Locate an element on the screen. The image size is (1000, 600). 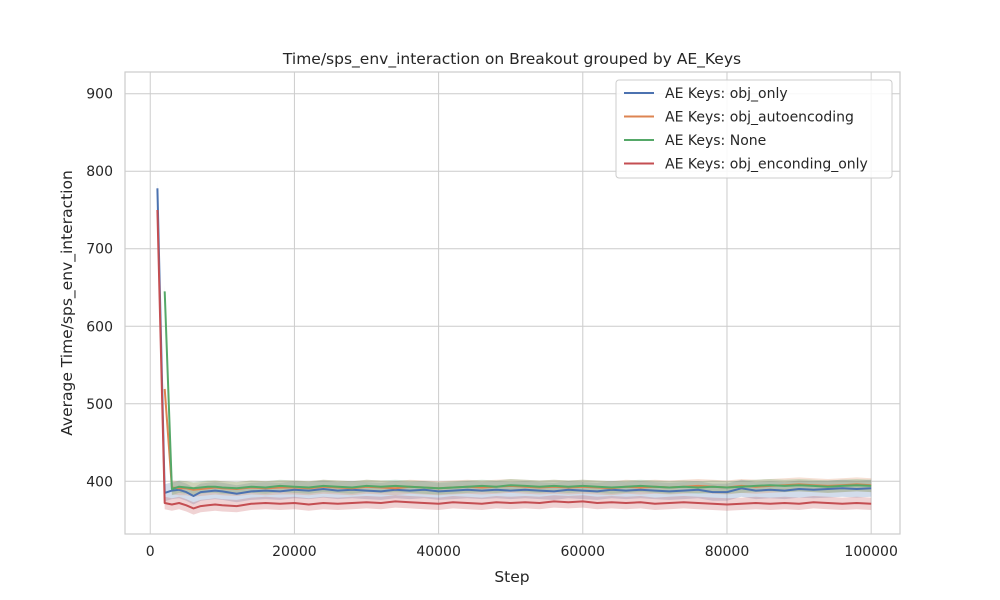
y-tick-labels: 400 500 600 700 800 900 is located at coordinates (99, 289).